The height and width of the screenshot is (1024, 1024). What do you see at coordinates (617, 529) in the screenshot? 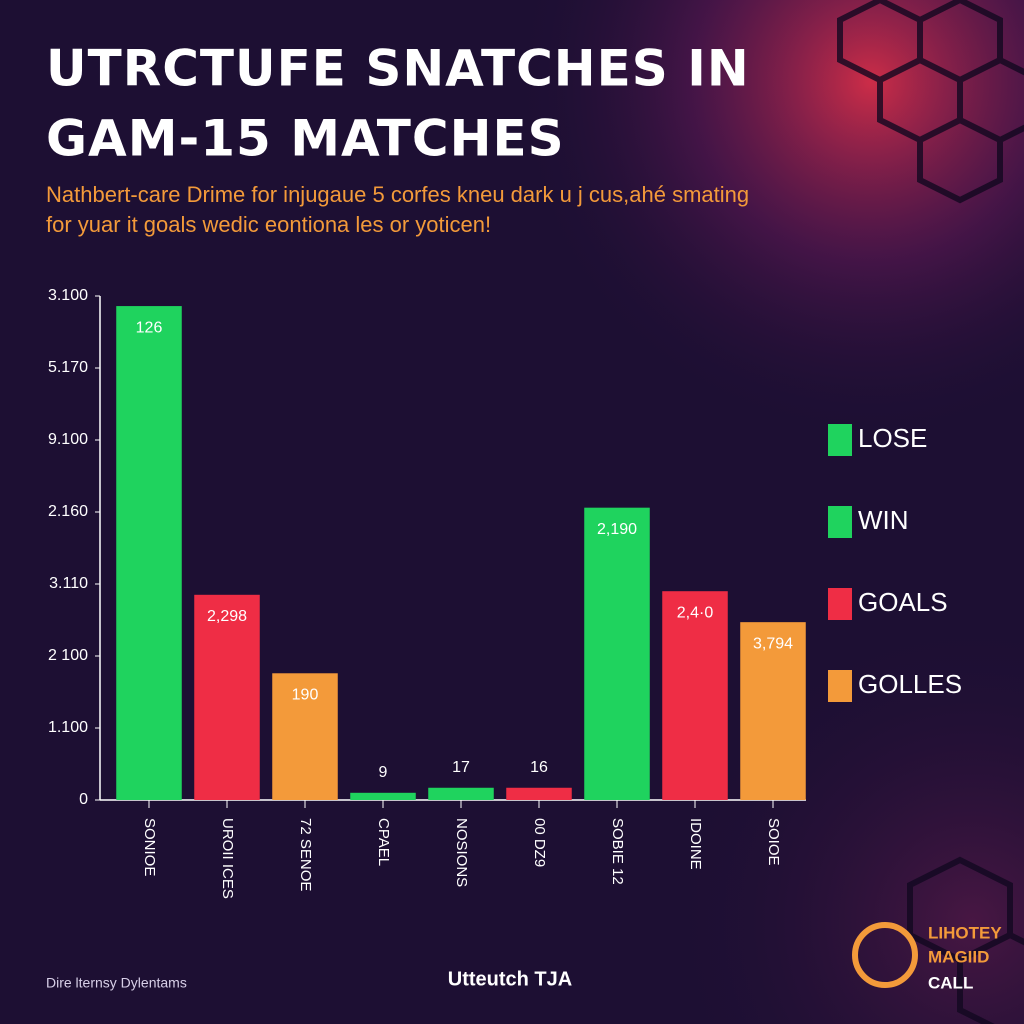
I see `bar-label: 2,190` at bounding box center [617, 529].